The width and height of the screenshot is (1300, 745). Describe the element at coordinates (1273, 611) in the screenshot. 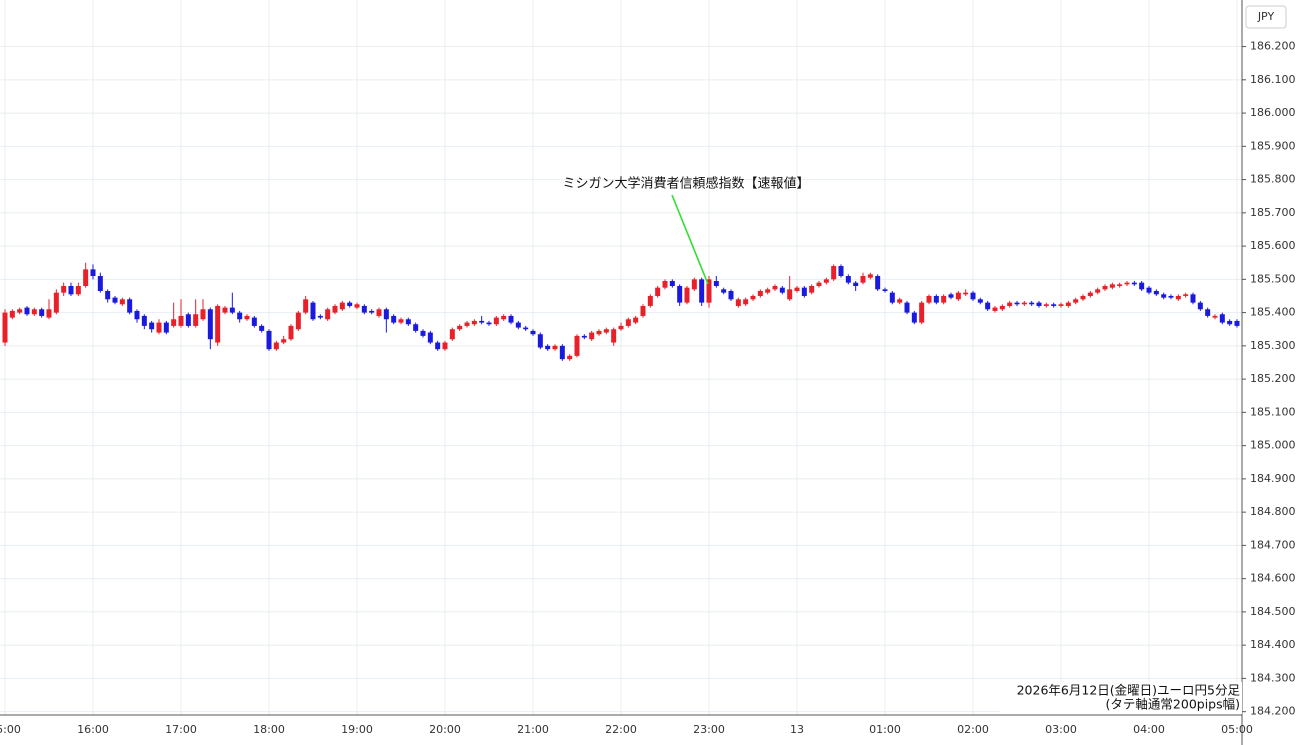

I see `y-tick-label: 184.500` at that location.